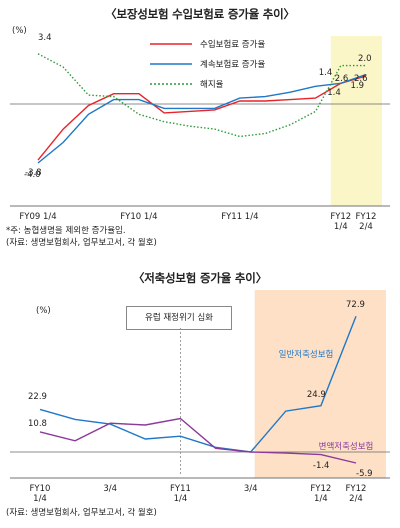 The height and width of the screenshot is (528, 400). Describe the element at coordinates (364, 473) in the screenshot. I see `bottom-data-label-1-9: -5.9` at that location.